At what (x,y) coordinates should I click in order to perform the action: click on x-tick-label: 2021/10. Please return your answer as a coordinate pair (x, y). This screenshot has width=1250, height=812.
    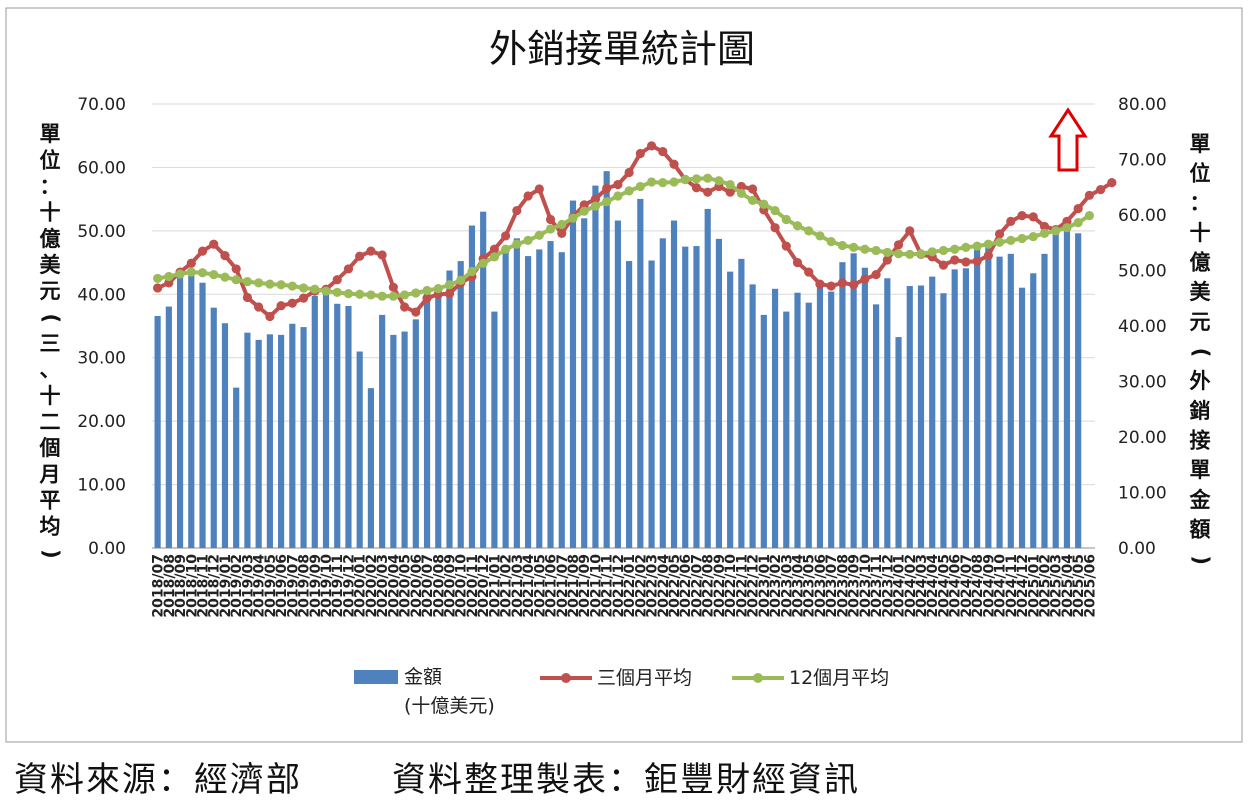
    Looking at the image, I should click on (596, 586).